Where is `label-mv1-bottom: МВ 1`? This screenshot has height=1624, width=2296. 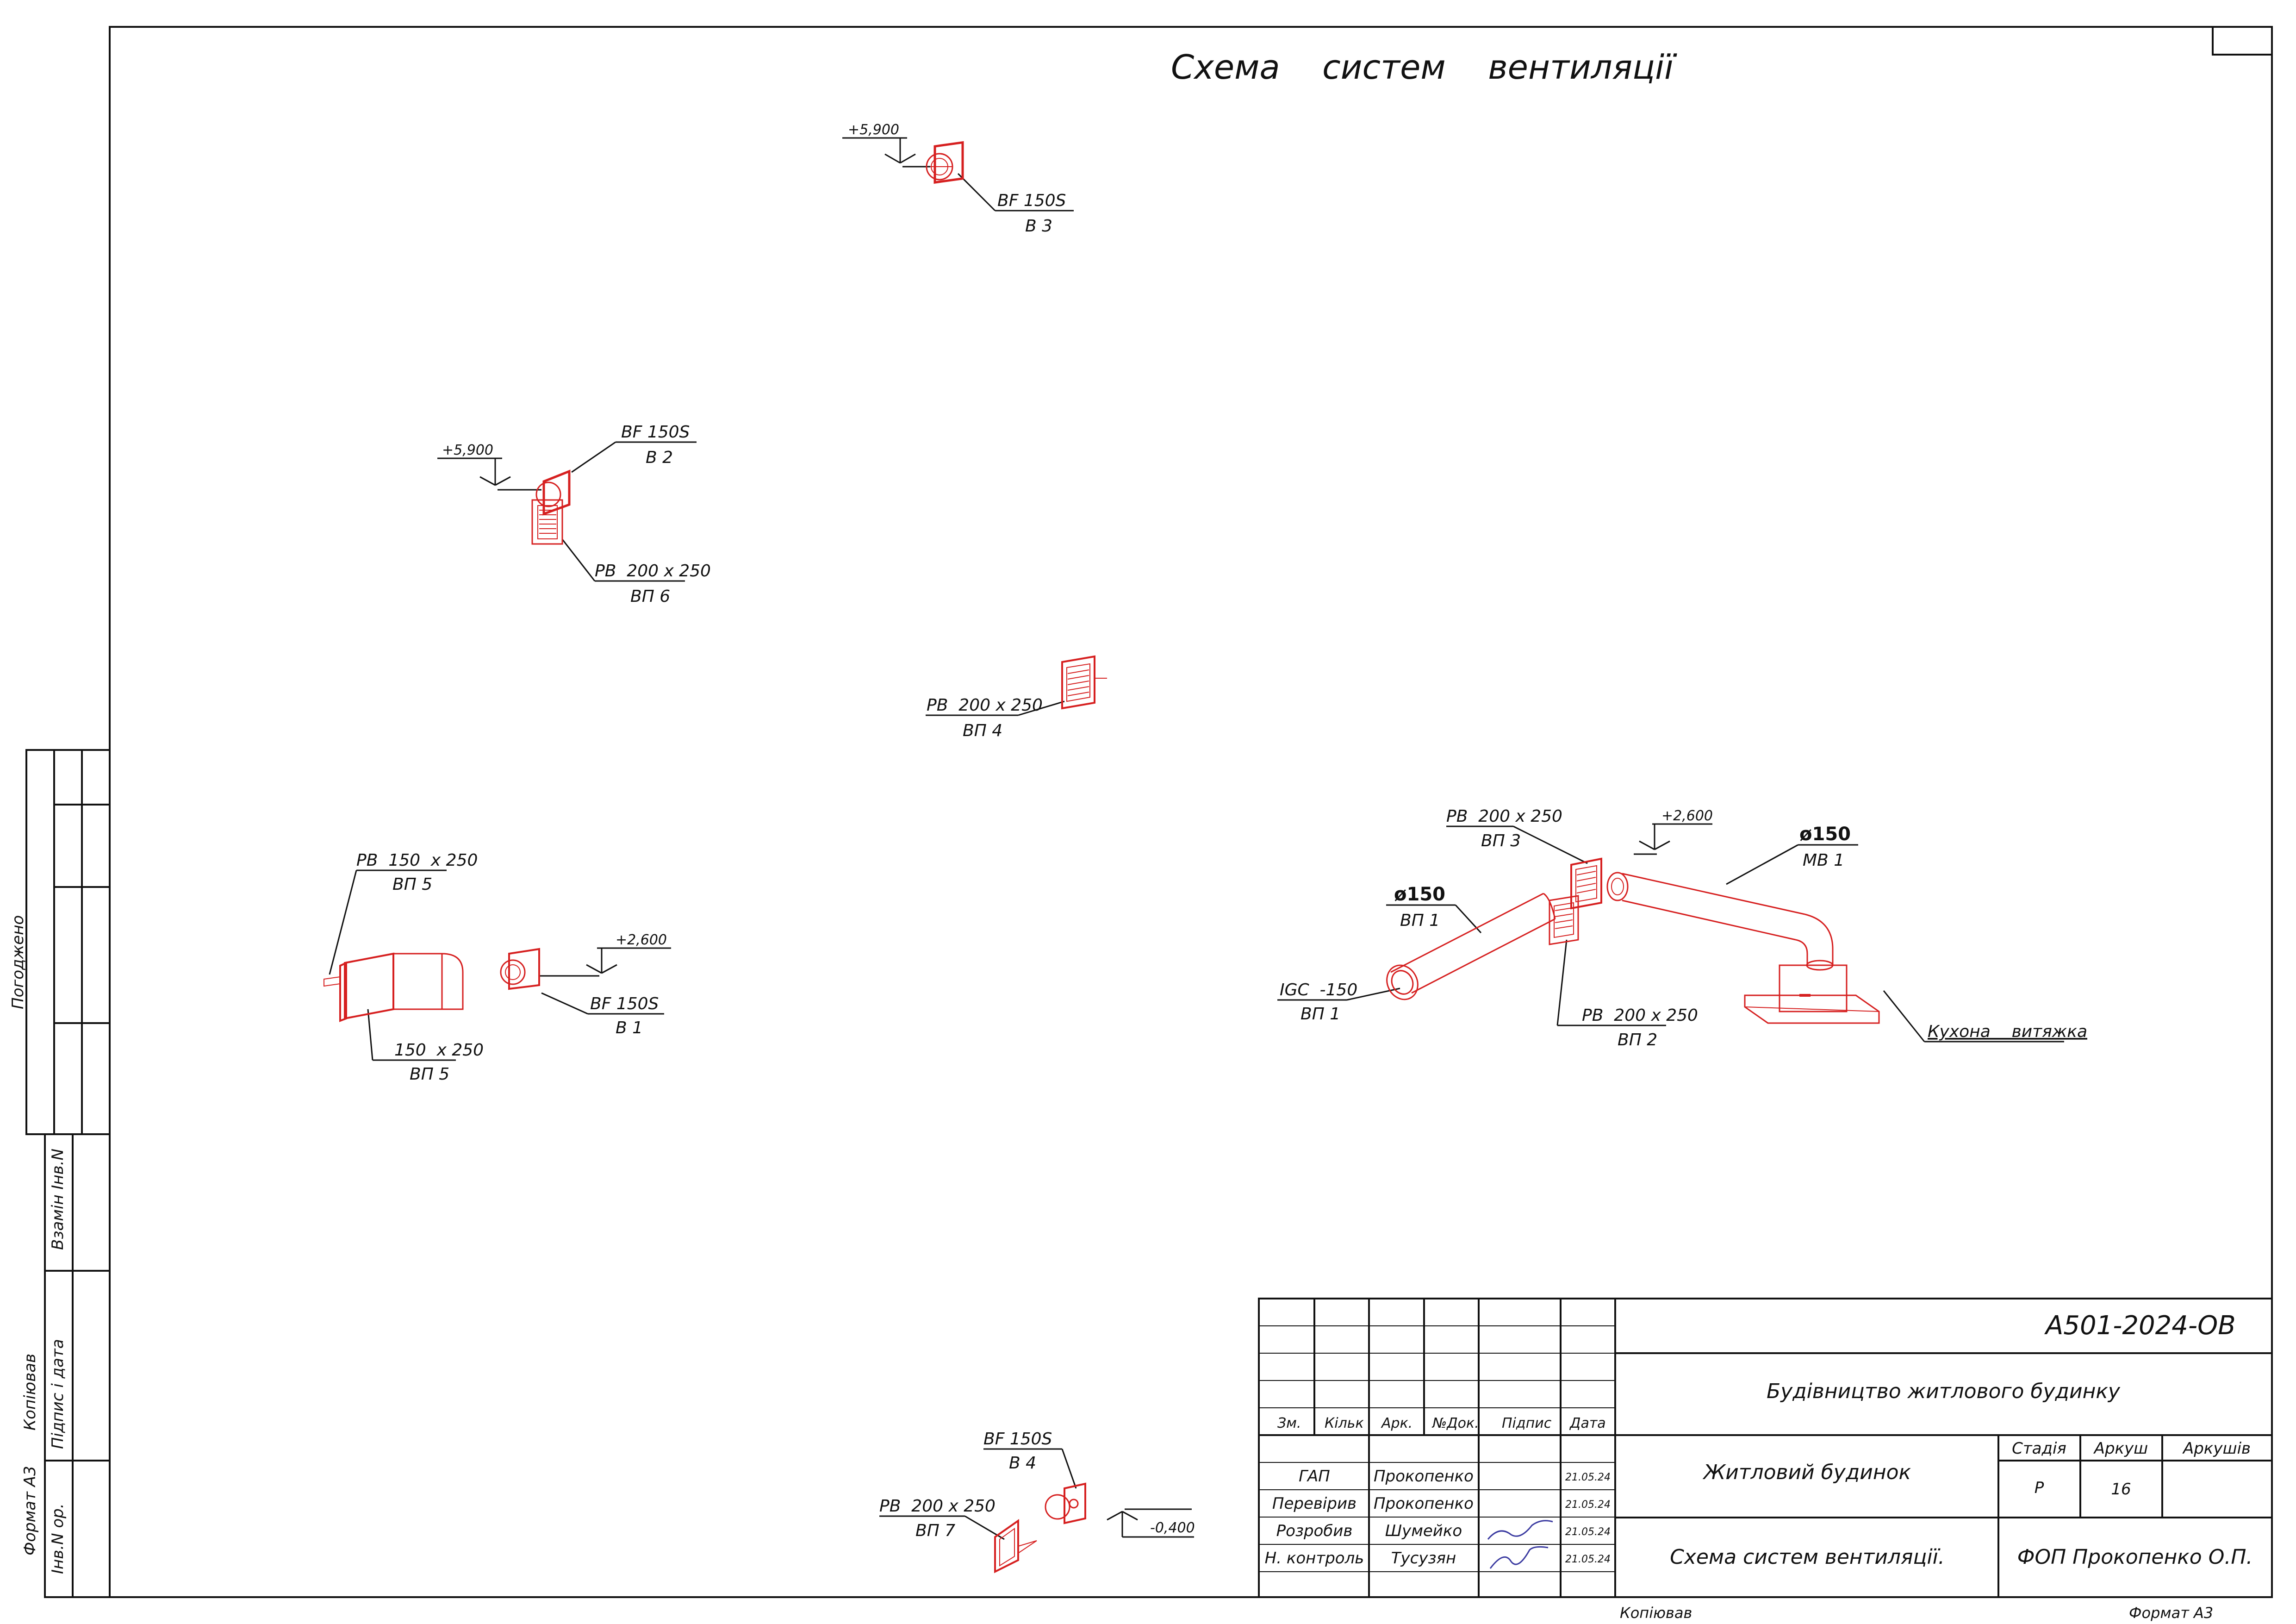 label-mv1-bottom: МВ 1 is located at coordinates (1823, 860).